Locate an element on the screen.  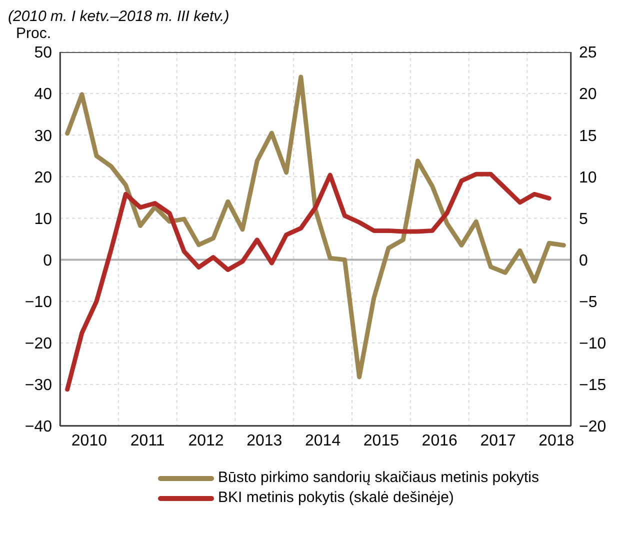
y2-tick-label: 15 is located at coordinates (588, 136).